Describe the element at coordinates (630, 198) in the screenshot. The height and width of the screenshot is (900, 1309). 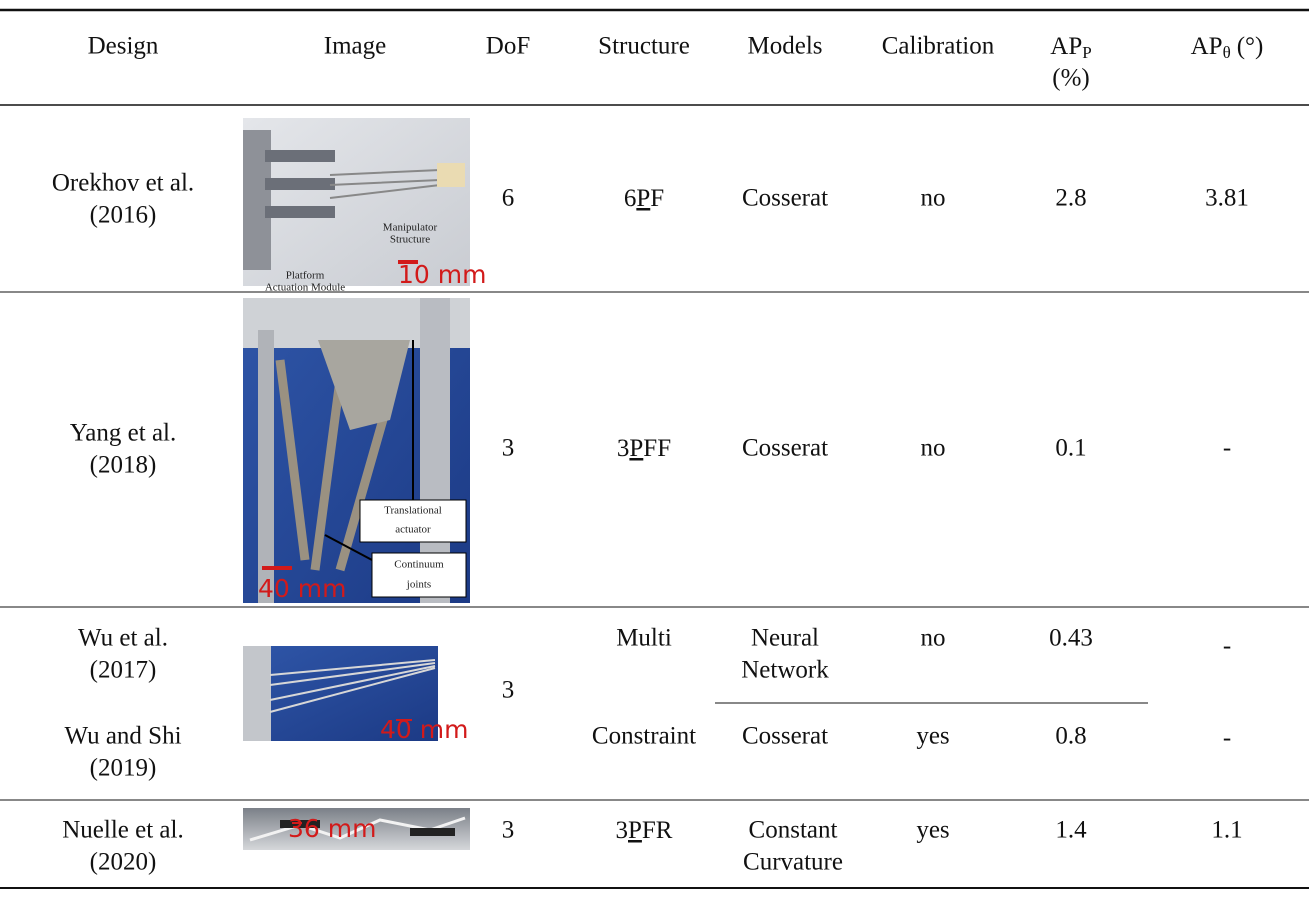
I see `structure-part: 6` at that location.